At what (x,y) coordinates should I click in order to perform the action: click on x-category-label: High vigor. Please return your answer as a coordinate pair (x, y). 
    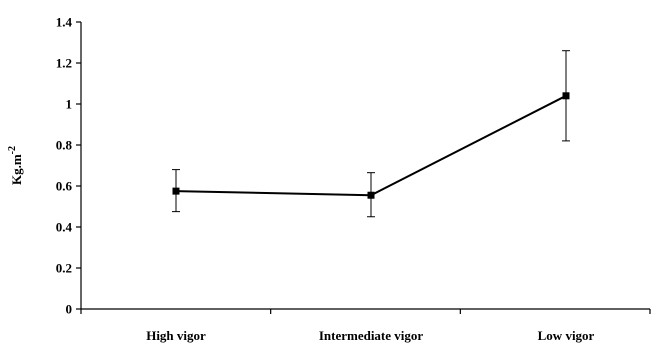
    Looking at the image, I should click on (176, 335).